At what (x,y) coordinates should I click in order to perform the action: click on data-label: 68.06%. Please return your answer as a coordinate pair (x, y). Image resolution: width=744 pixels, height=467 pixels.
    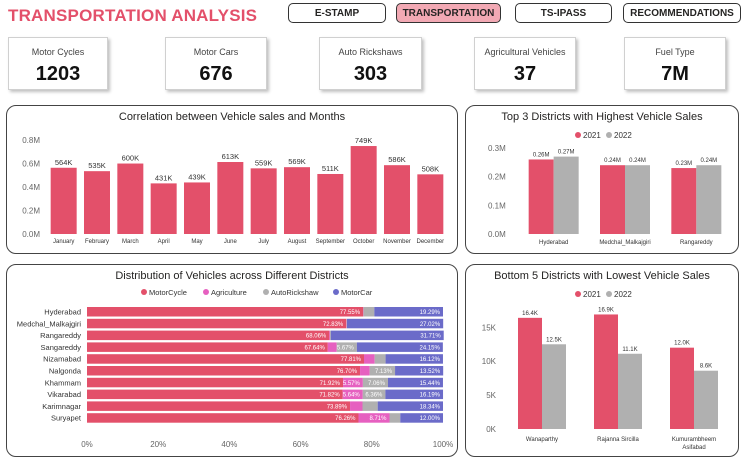
    Looking at the image, I should click on (316, 337).